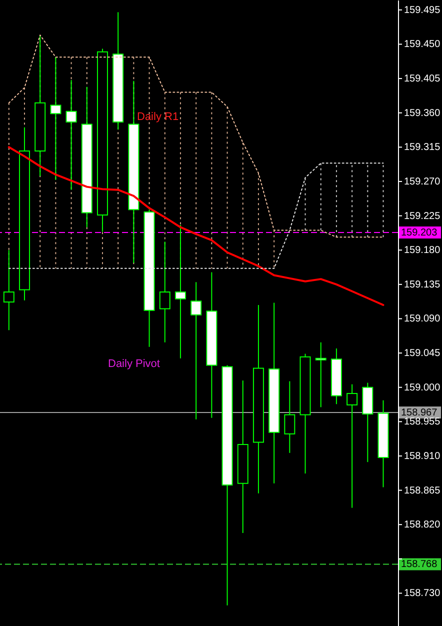  Describe the element at coordinates (422, 594) in the screenshot. I see `y-tick-label: 158.730` at that location.